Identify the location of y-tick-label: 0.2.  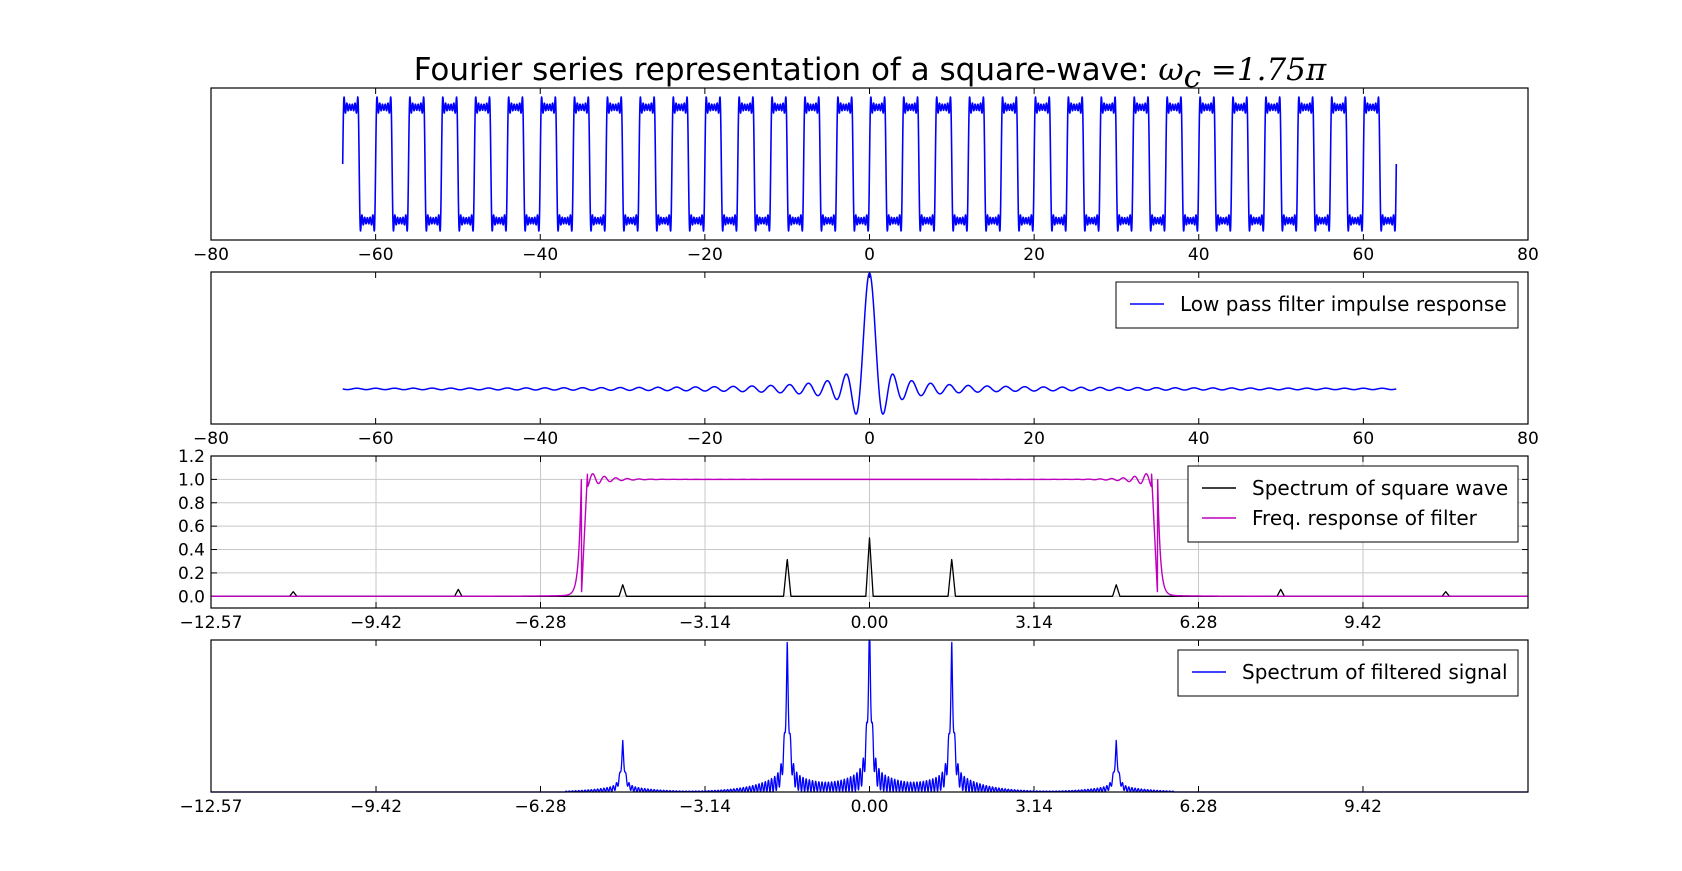
(191, 574).